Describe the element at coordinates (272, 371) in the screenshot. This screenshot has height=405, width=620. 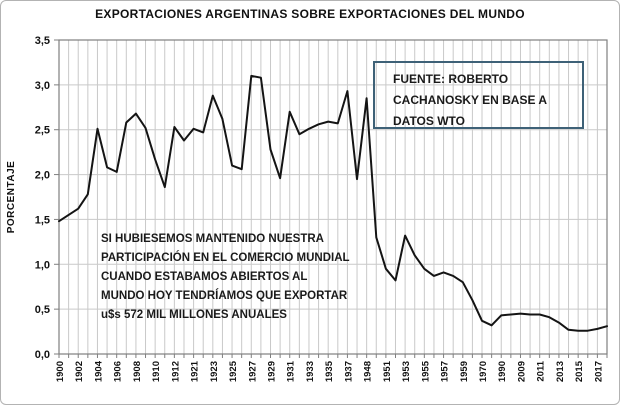
I see `x-tick-label: 1929` at that location.